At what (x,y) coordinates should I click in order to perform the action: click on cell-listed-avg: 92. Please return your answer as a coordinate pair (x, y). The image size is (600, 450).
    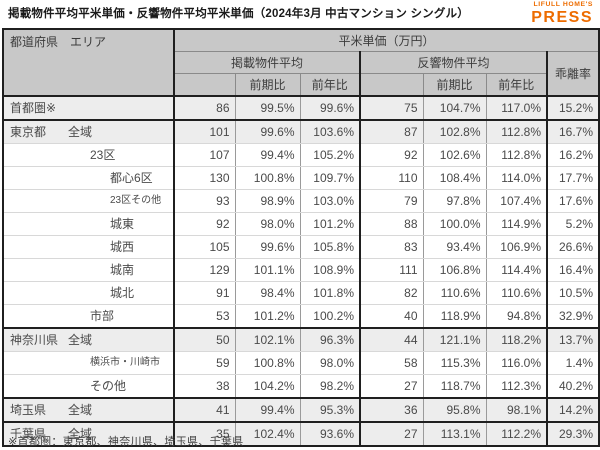
    Looking at the image, I should click on (205, 224).